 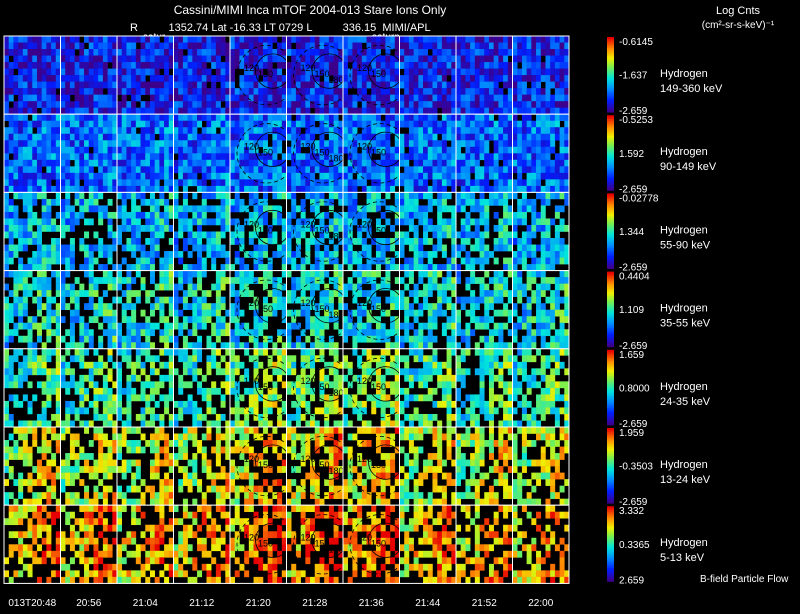 I want to click on colorbar-max-label: -0.6145, so click(x=636, y=42).